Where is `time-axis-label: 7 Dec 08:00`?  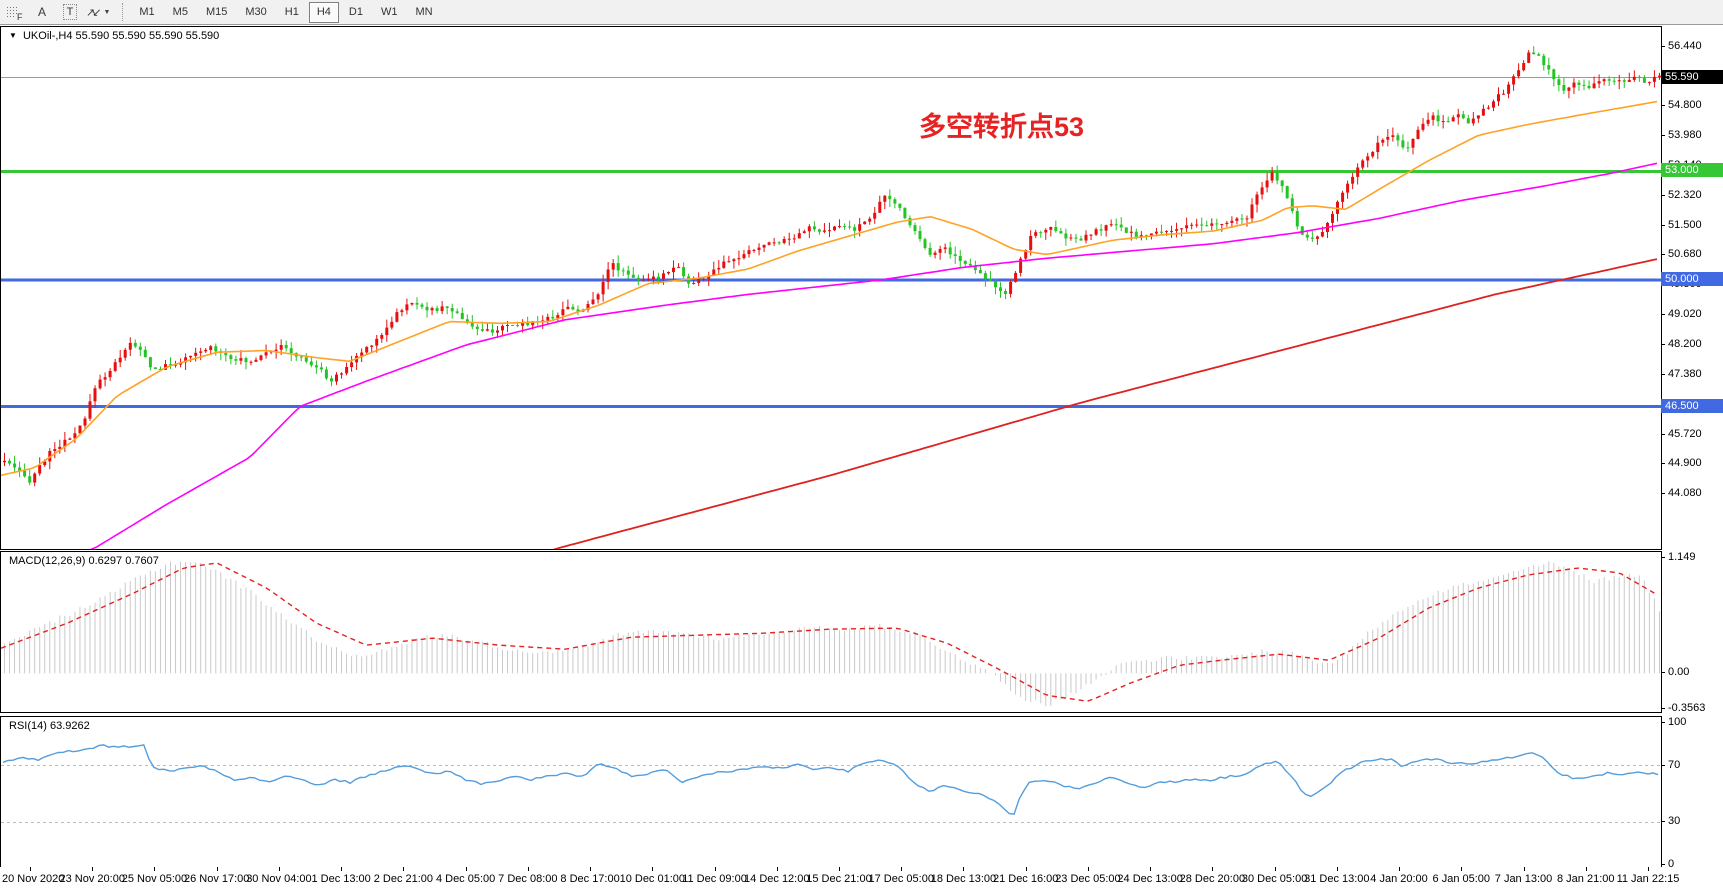
time-axis-label: 7 Dec 08:00 is located at coordinates (528, 879).